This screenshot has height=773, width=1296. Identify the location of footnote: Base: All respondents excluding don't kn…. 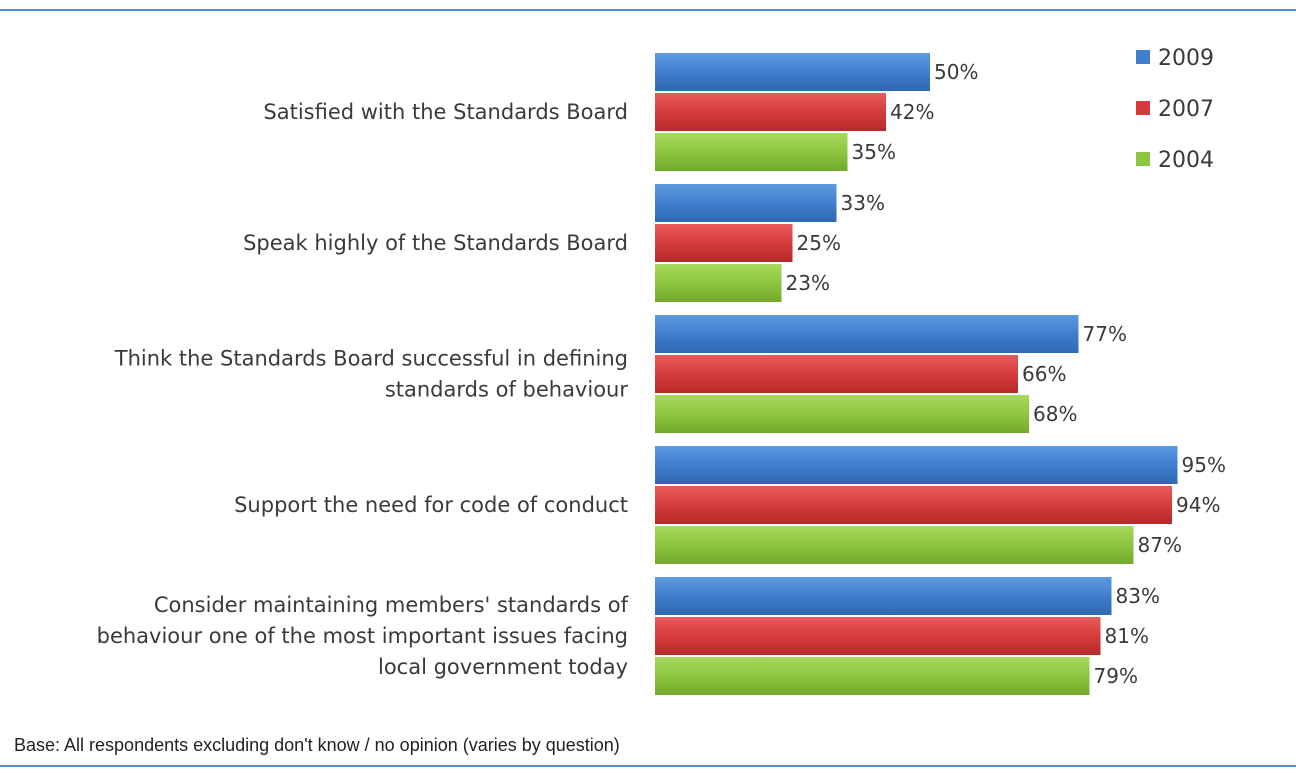
(317, 745).